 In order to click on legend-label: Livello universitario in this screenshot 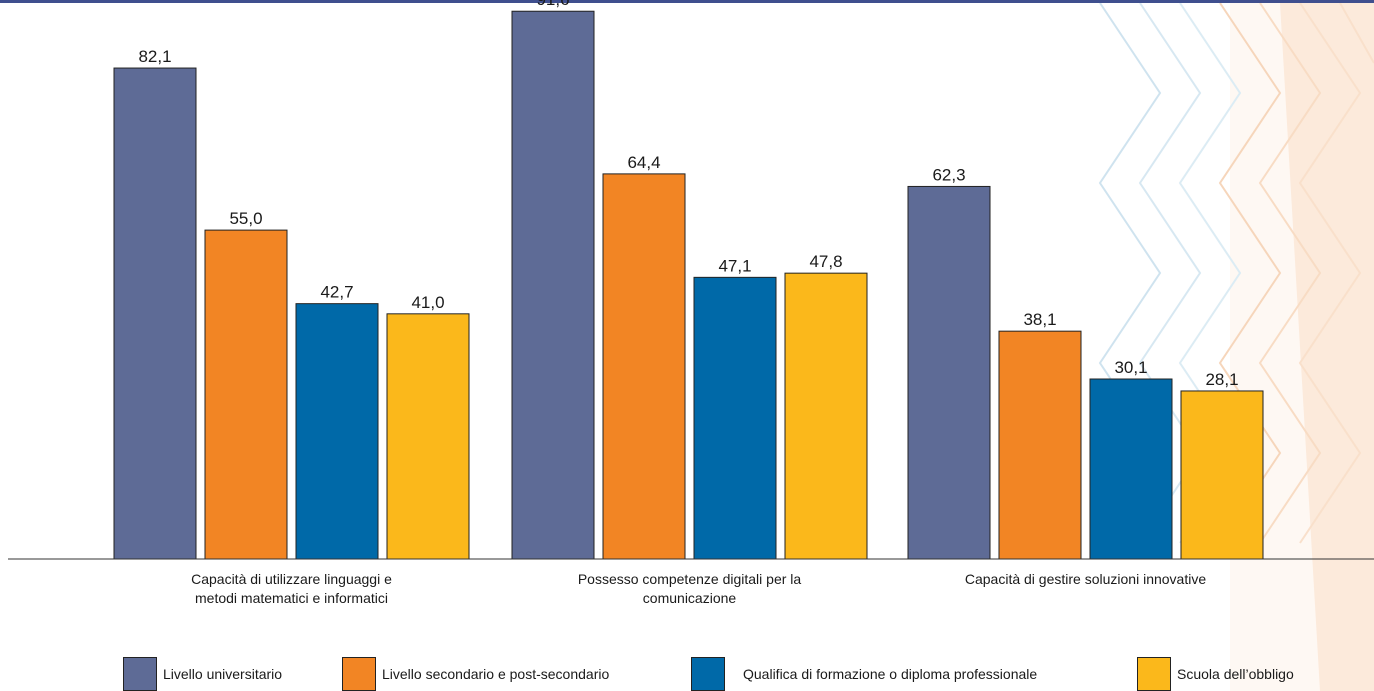, I will do `click(223, 674)`.